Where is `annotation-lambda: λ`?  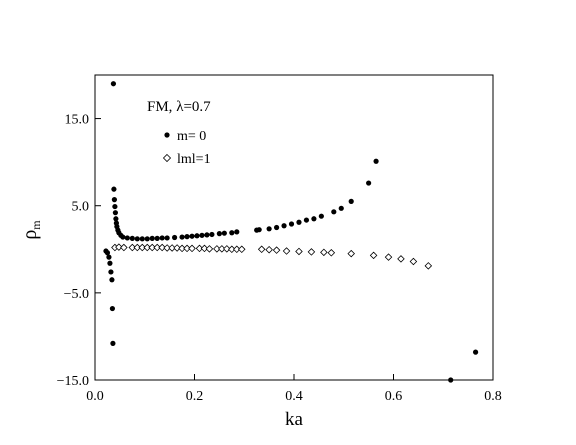
annotation-lambda: λ is located at coordinates (180, 107).